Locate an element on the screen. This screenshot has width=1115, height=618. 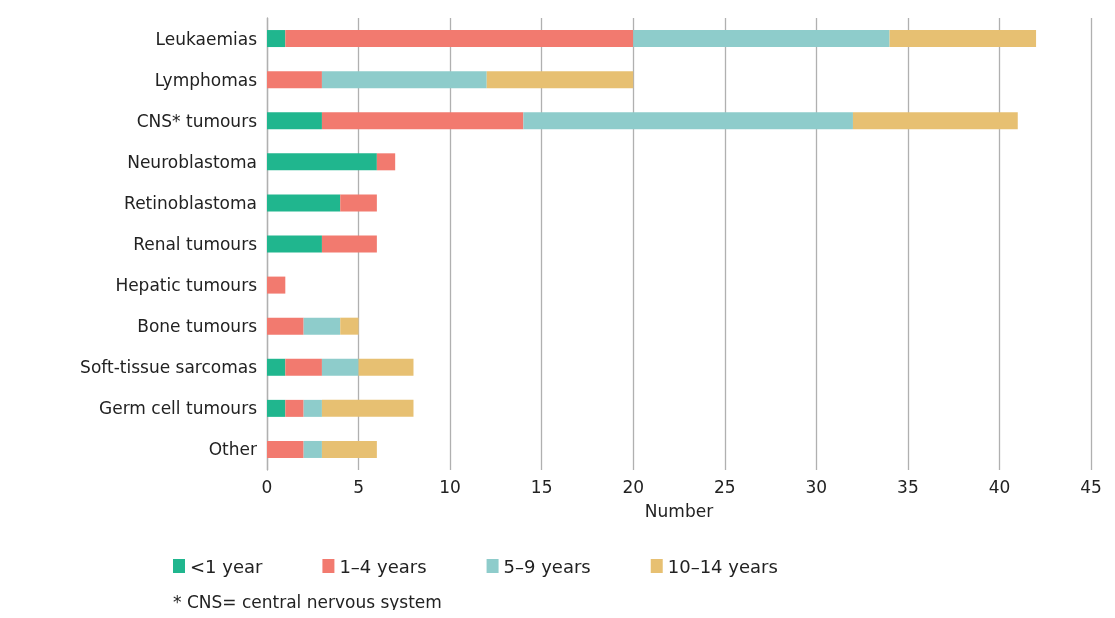
y-tick-label: Lymphomas is located at coordinates (206, 79).